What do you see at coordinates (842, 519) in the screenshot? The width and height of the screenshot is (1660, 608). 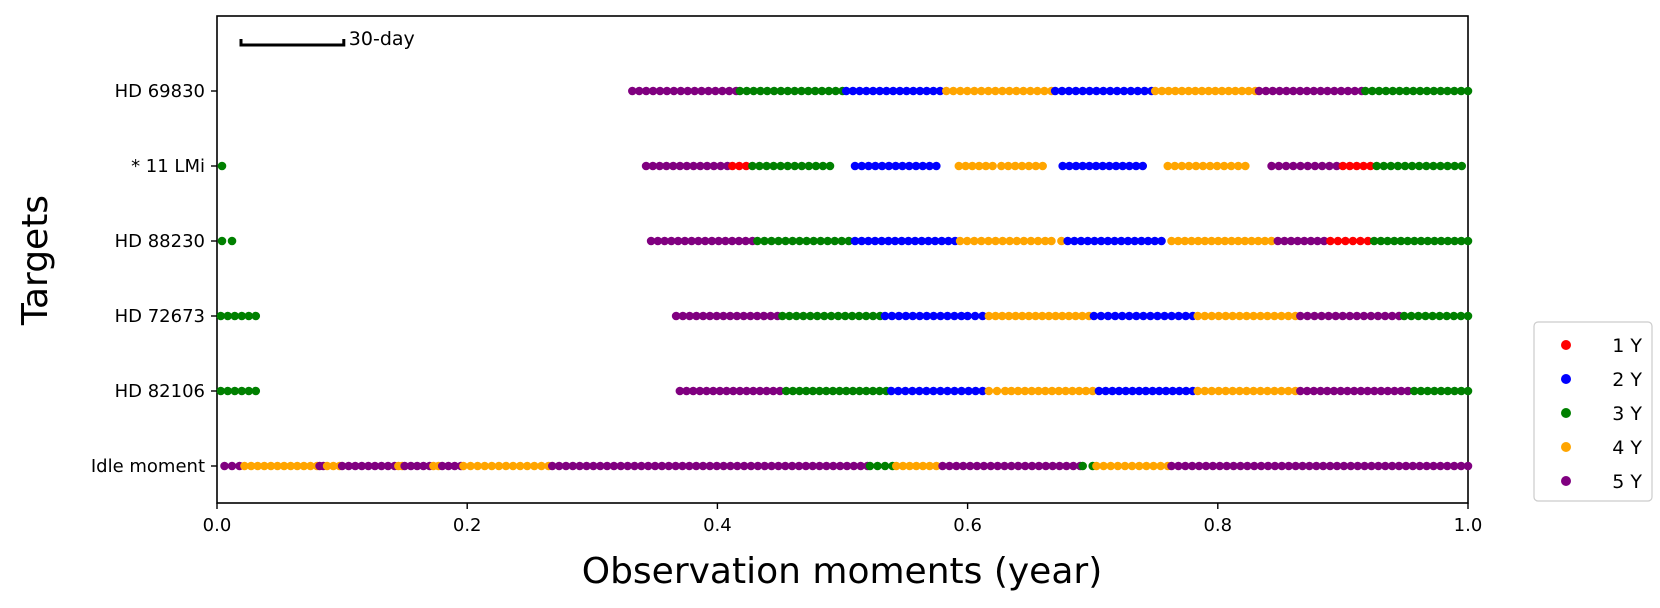 I see `x-axis: 0.0 0.2 0.4 0.6 0.8 1.0` at bounding box center [842, 519].